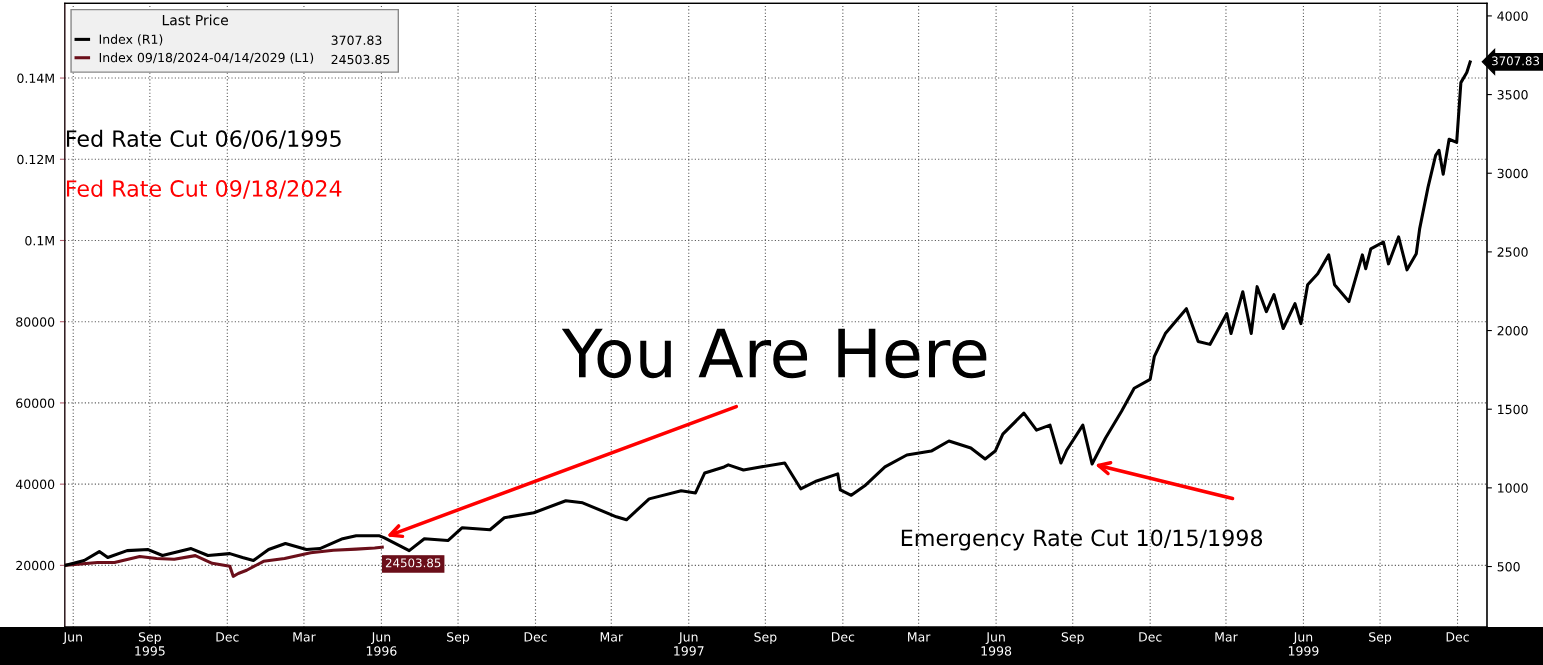 The width and height of the screenshot is (1543, 665). I want to click on y2-tick-label: 1500, so click(1513, 409).